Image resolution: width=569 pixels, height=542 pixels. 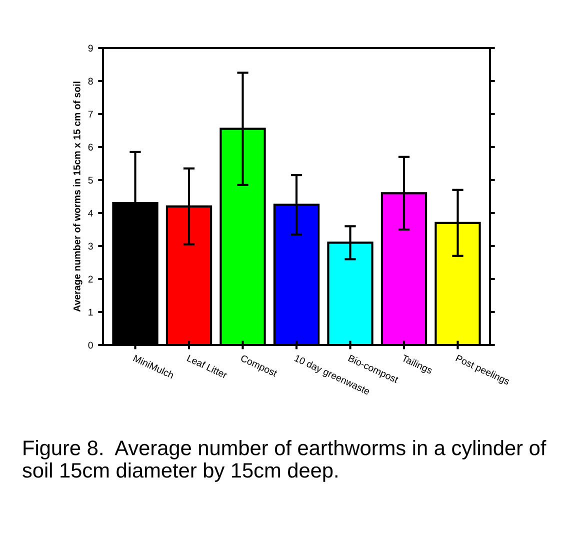 What do you see at coordinates (90, 246) in the screenshot?
I see `y-tick-label: 3` at bounding box center [90, 246].